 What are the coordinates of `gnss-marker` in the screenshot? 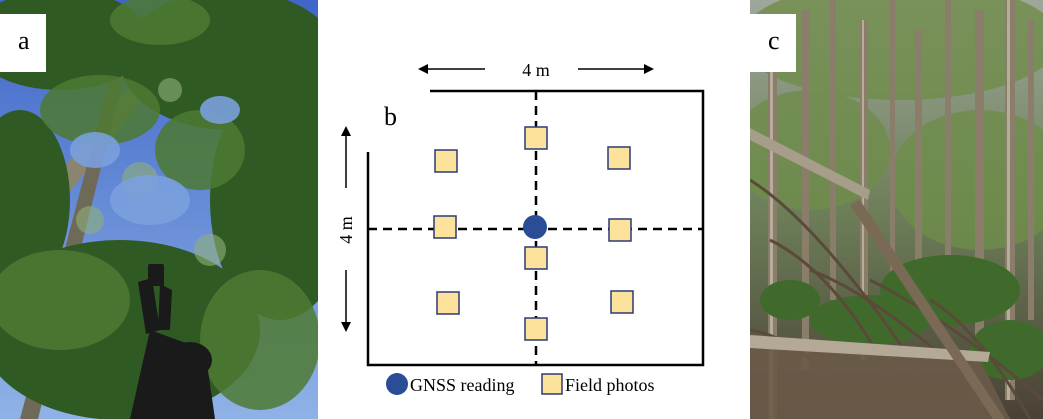 It's located at (535, 227).